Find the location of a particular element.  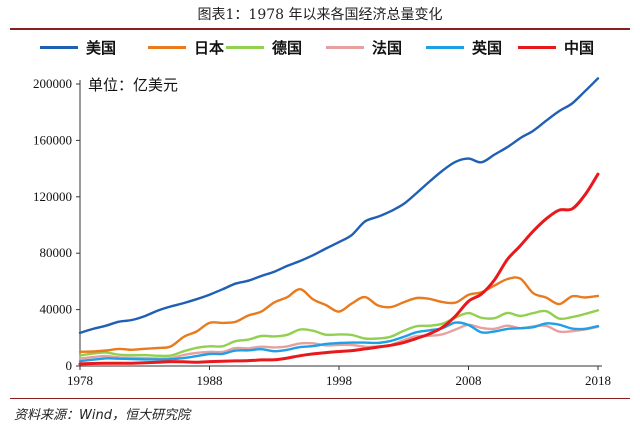

legend-label: 英国 is located at coordinates (487, 47).